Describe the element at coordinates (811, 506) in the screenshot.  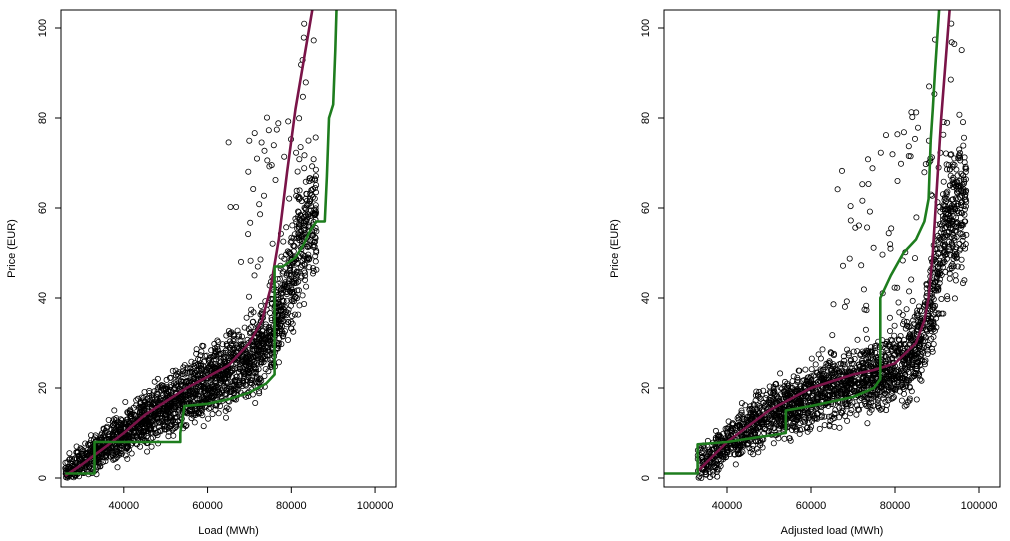
I see `x-tick-label: 60000` at that location.